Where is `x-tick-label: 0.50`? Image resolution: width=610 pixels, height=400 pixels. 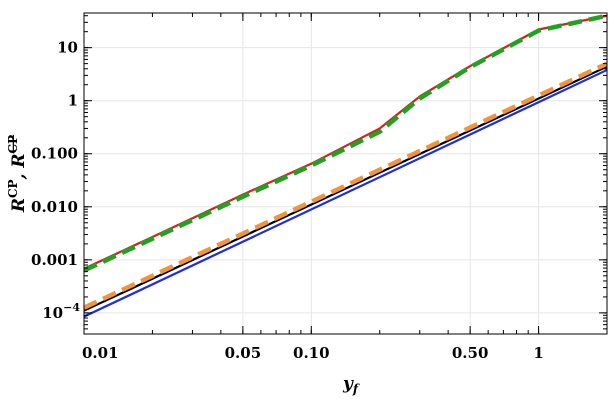
x-tick-label: 0.50 is located at coordinates (470, 353).